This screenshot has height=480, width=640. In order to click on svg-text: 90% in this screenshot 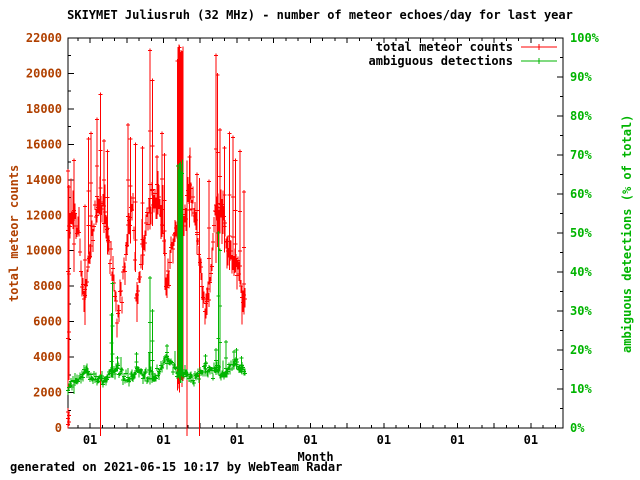, I will do `click(581, 77)`.